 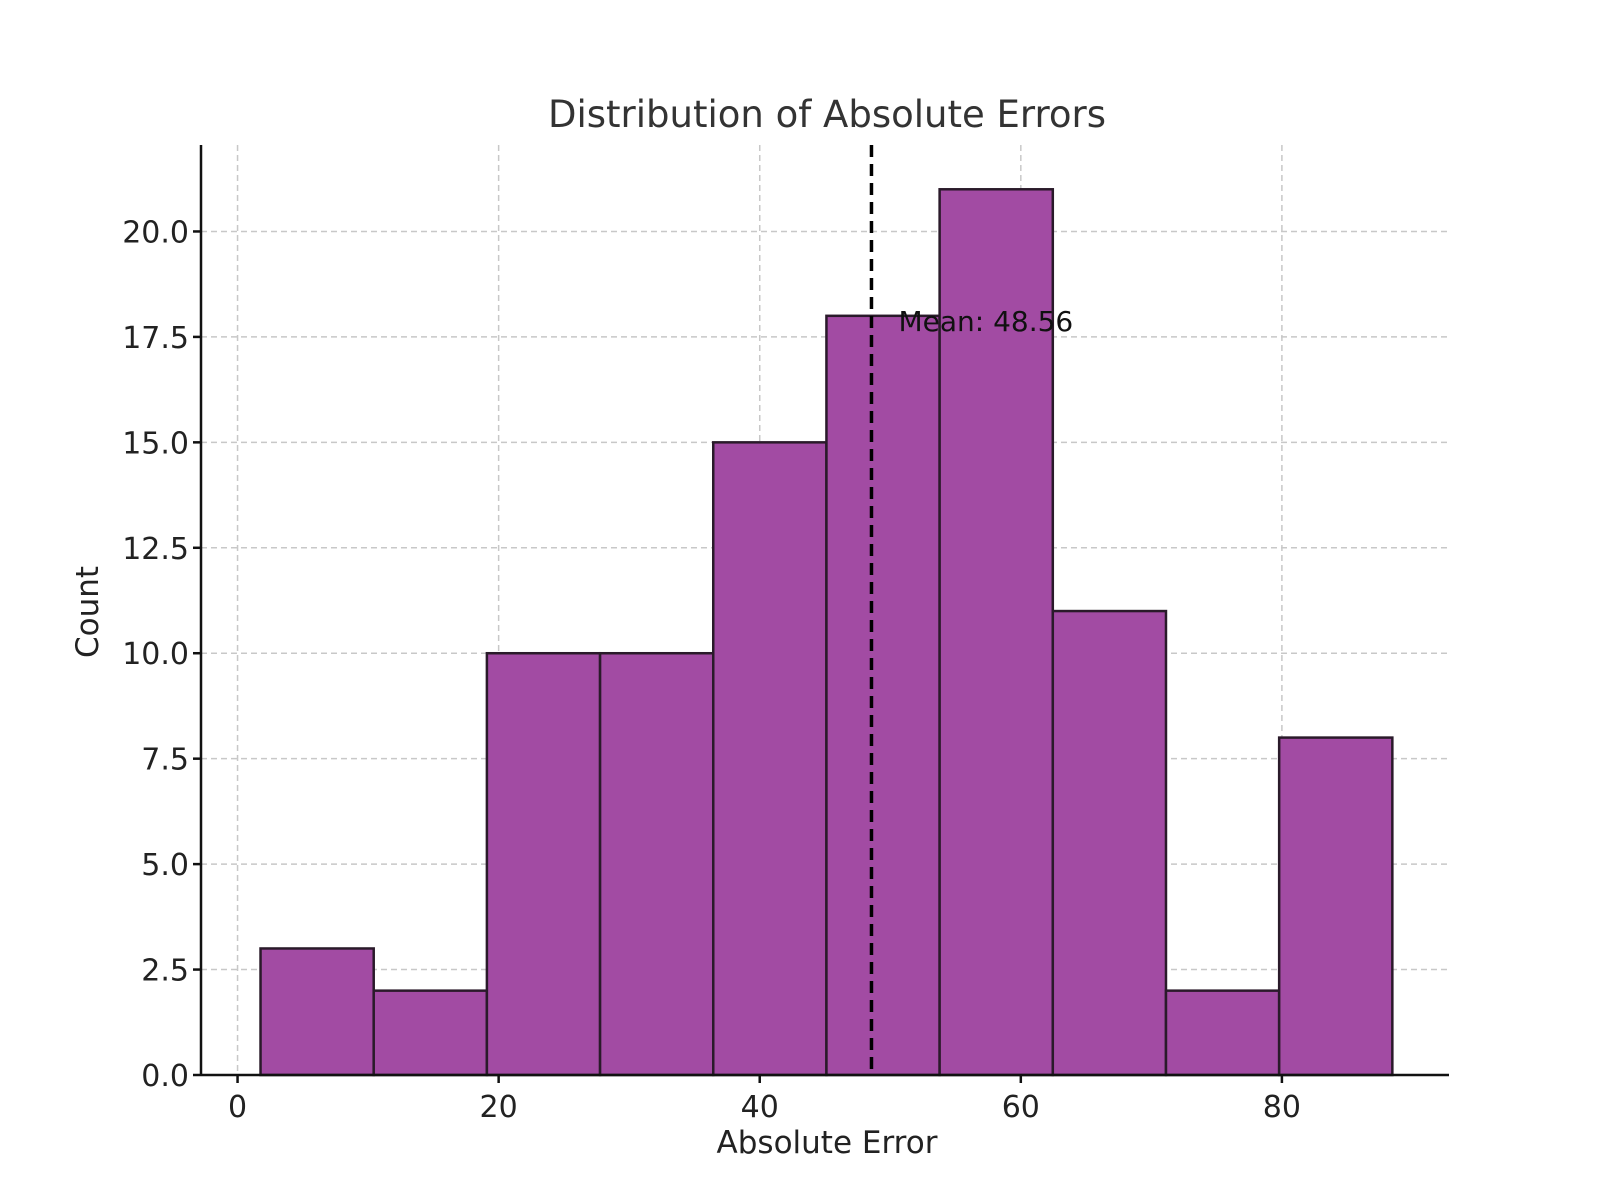 I want to click on mean-marker: Mean: 48.56, so click(x=971, y=610).